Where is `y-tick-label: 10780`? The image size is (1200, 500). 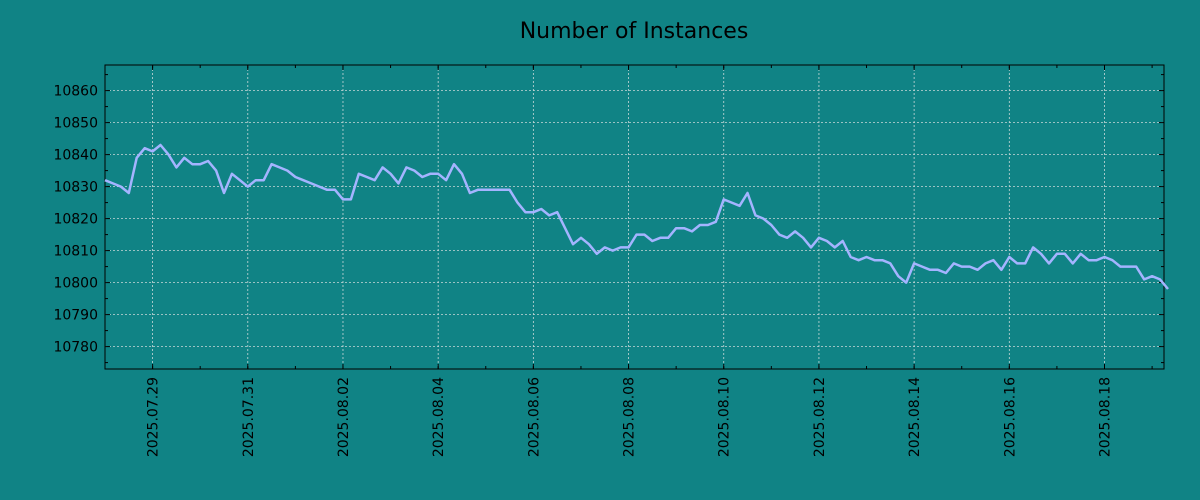
y-tick-label: 10780 is located at coordinates (75, 348).